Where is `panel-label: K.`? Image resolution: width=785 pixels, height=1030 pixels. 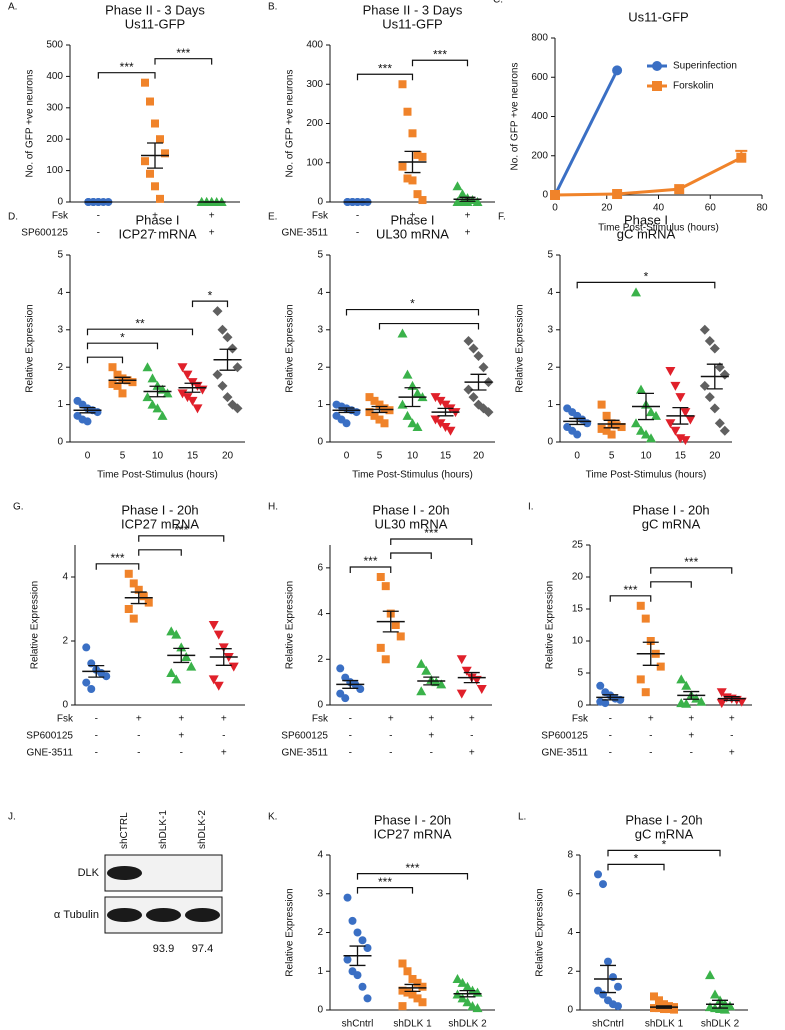 panel-label: K. is located at coordinates (272, 817).